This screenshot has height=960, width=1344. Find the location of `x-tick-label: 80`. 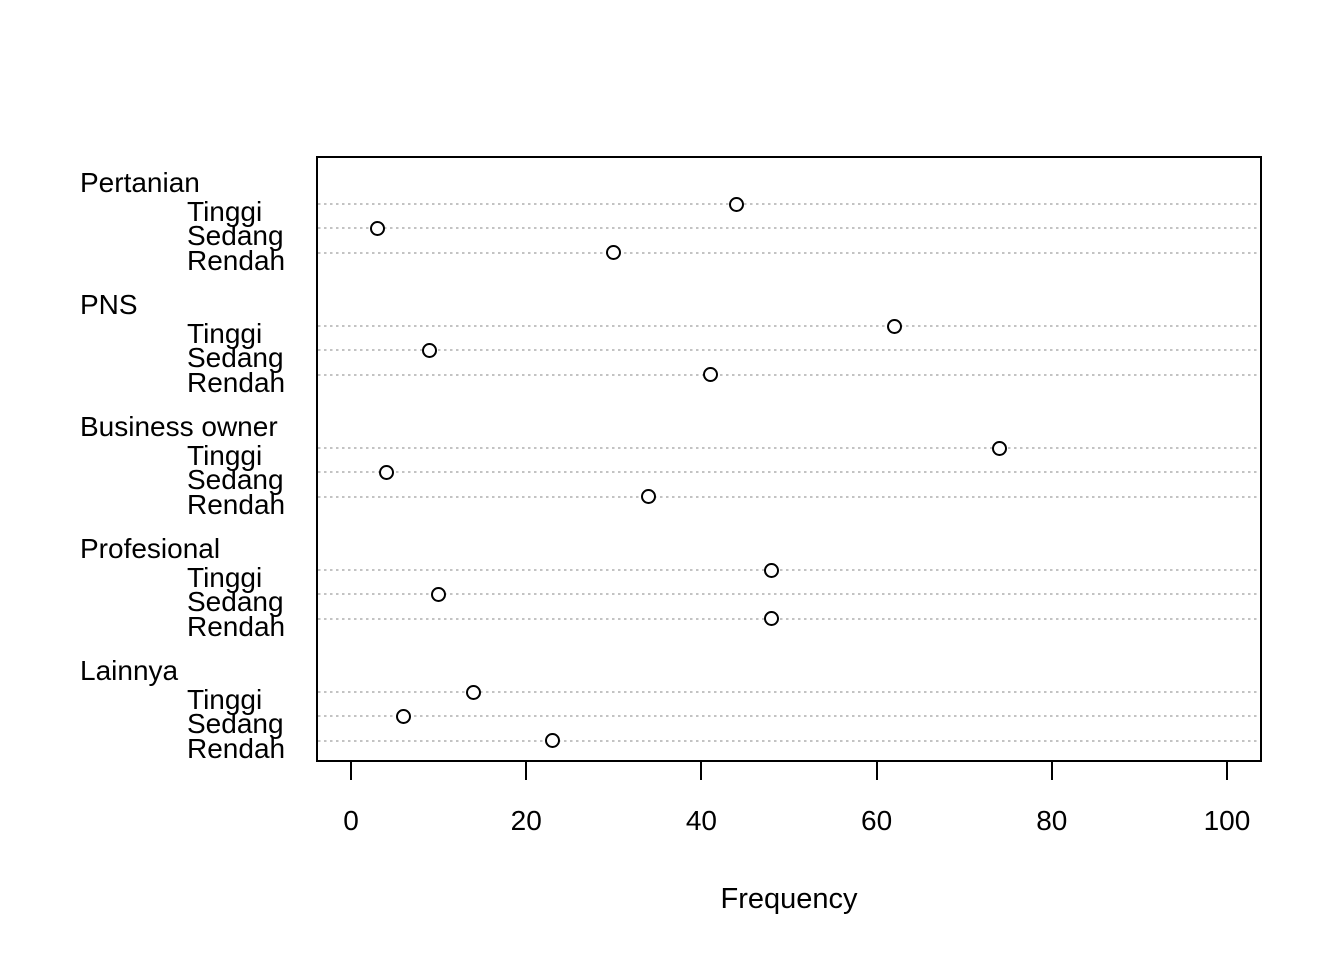

x-tick-label: 80 is located at coordinates (1052, 820).